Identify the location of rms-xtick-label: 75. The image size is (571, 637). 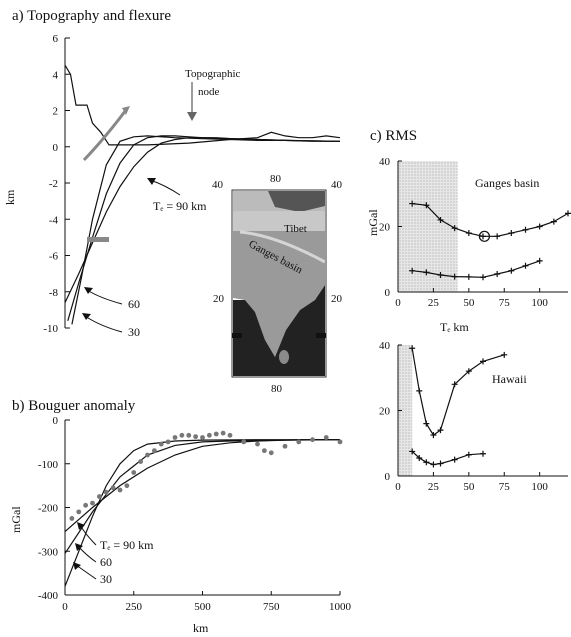
(505, 303).